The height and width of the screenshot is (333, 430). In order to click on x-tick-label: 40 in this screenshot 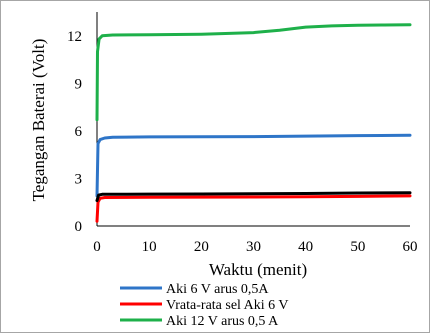, I will do `click(305, 247)`.